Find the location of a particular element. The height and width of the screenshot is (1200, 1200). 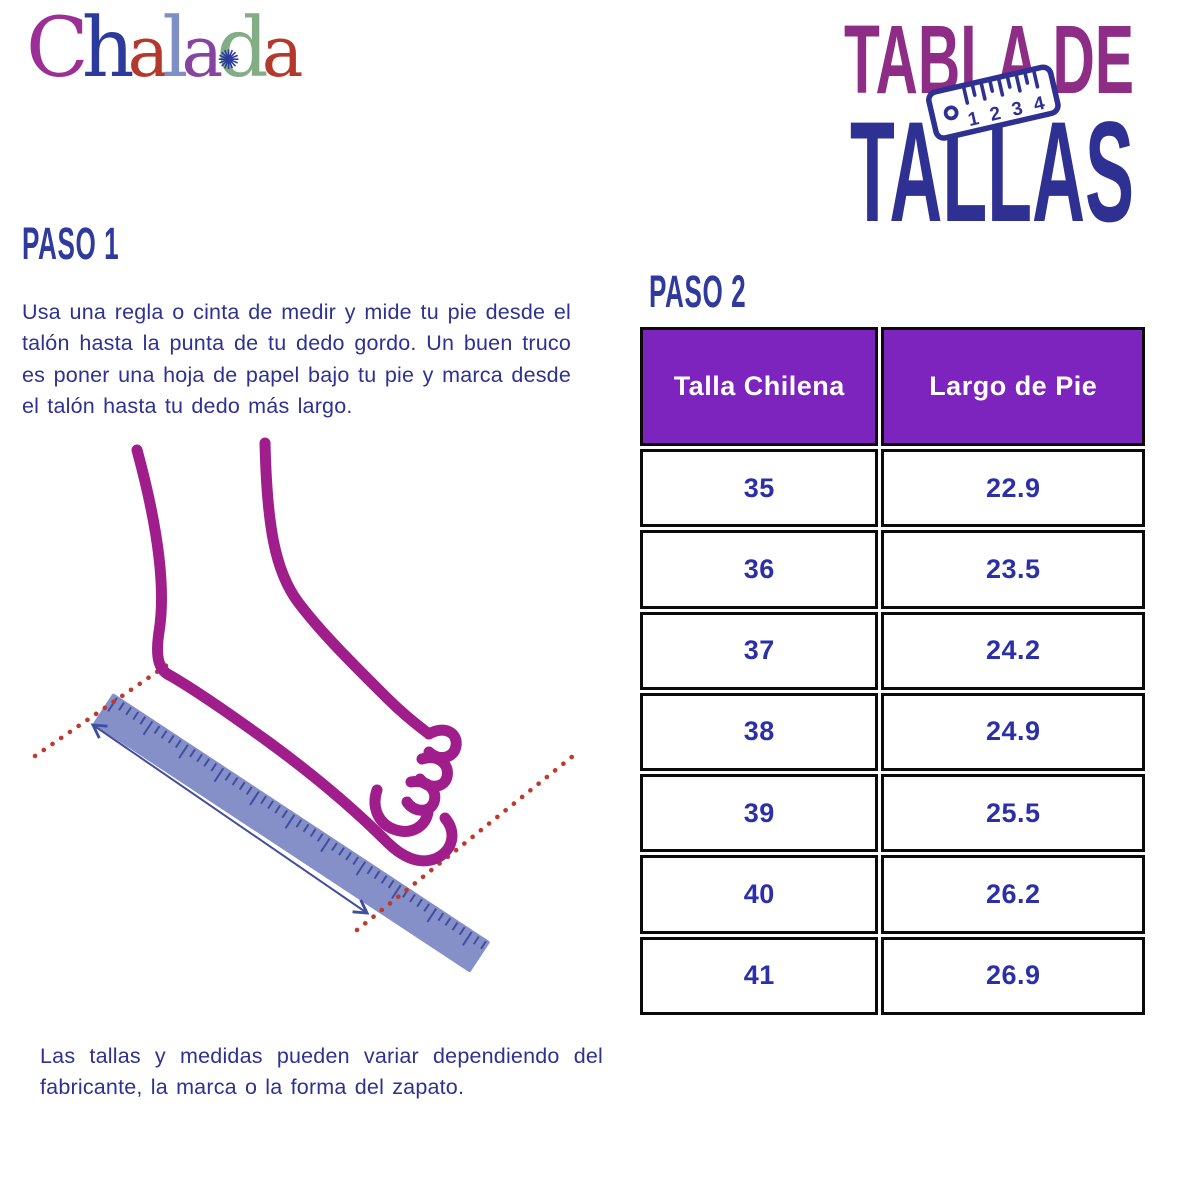

table-row: 36 23.5 is located at coordinates (892, 569).